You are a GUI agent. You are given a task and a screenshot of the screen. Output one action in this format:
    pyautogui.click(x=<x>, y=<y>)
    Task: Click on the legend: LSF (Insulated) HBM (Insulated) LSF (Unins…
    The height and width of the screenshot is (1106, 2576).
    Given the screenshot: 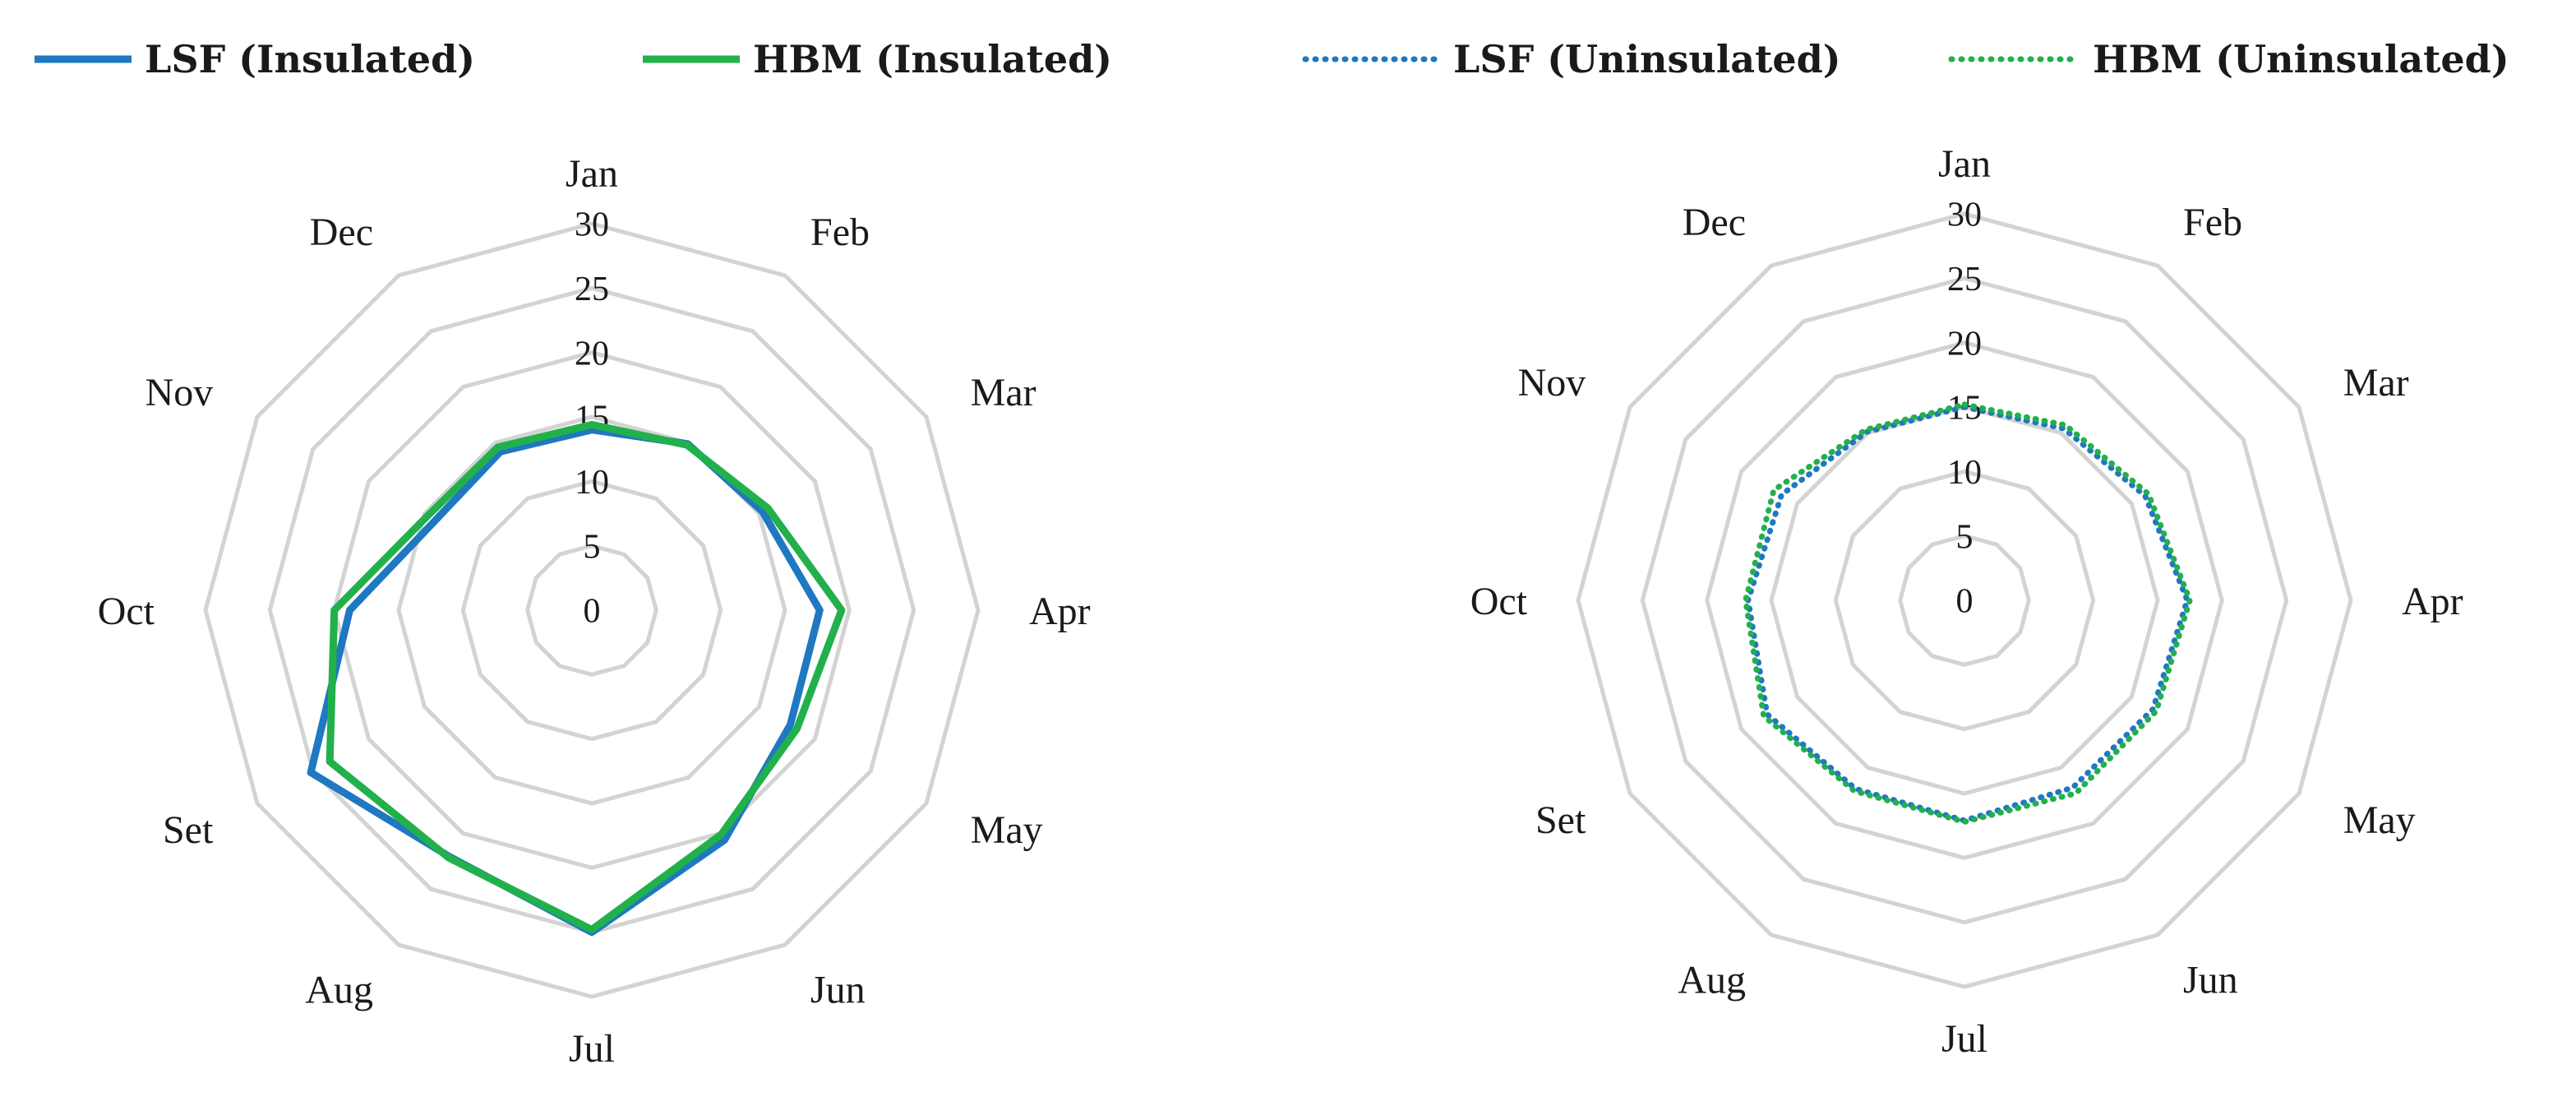 What is the action you would take?
    pyautogui.click(x=1272, y=59)
    